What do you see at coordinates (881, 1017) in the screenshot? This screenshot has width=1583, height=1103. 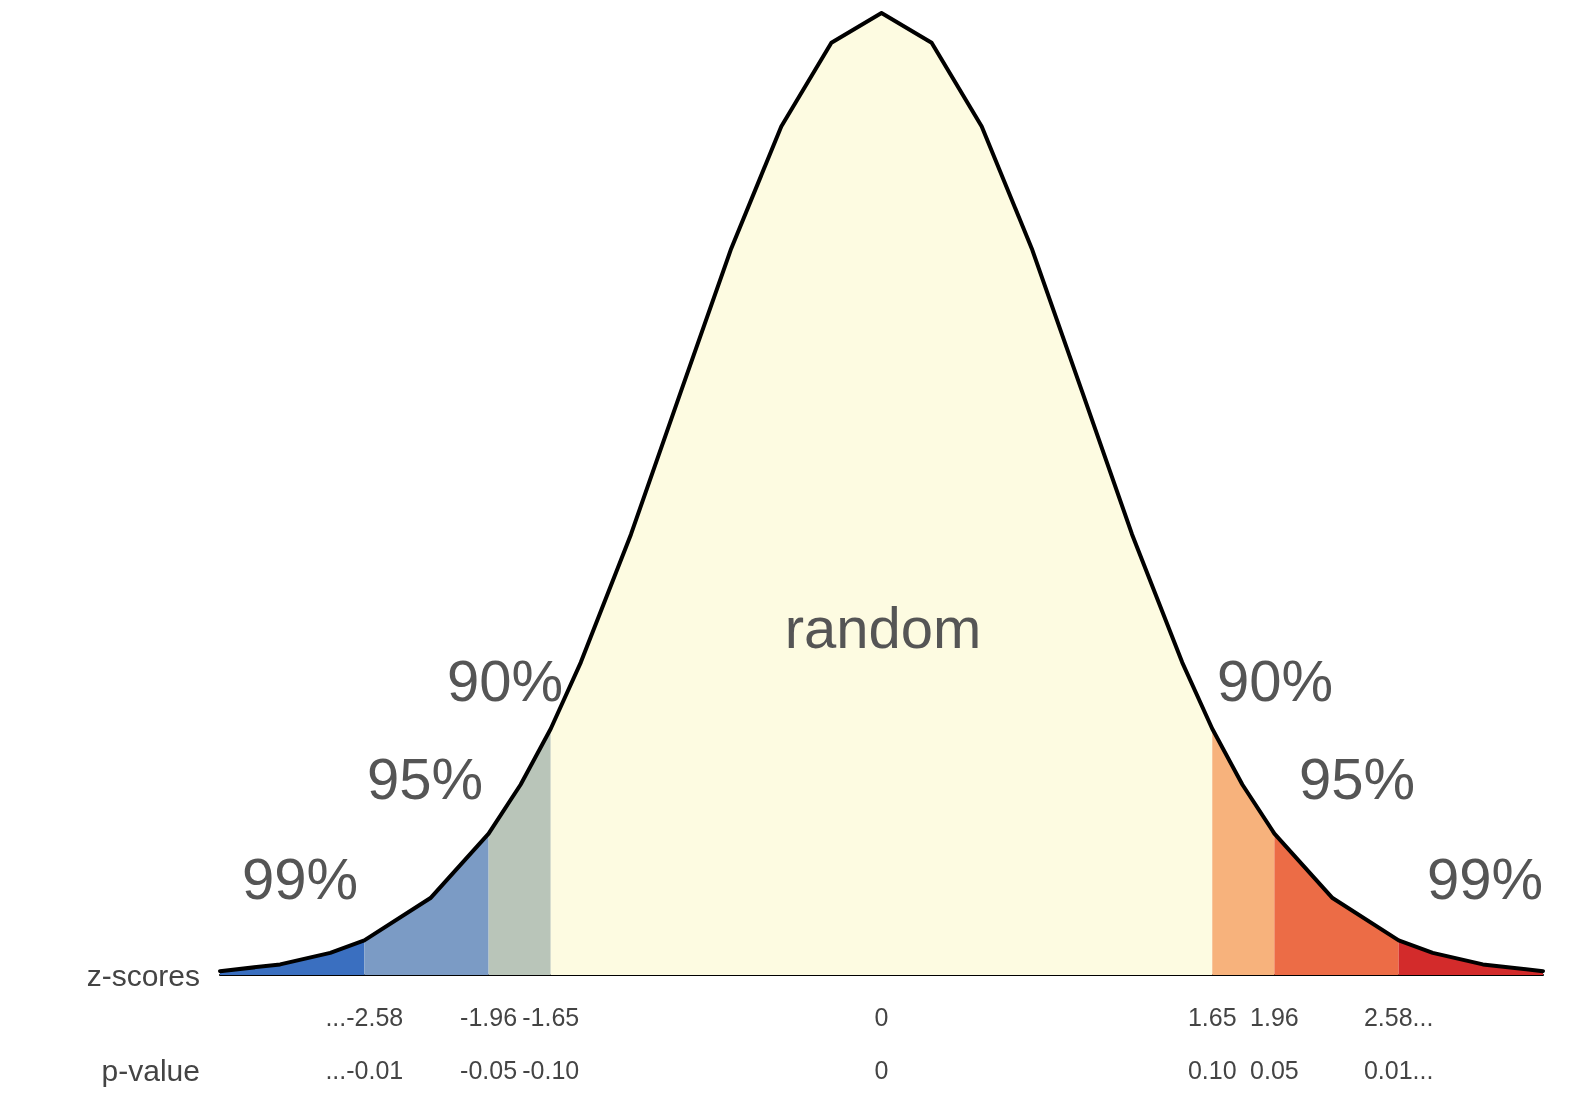 I see `x-tick-label: 0` at bounding box center [881, 1017].